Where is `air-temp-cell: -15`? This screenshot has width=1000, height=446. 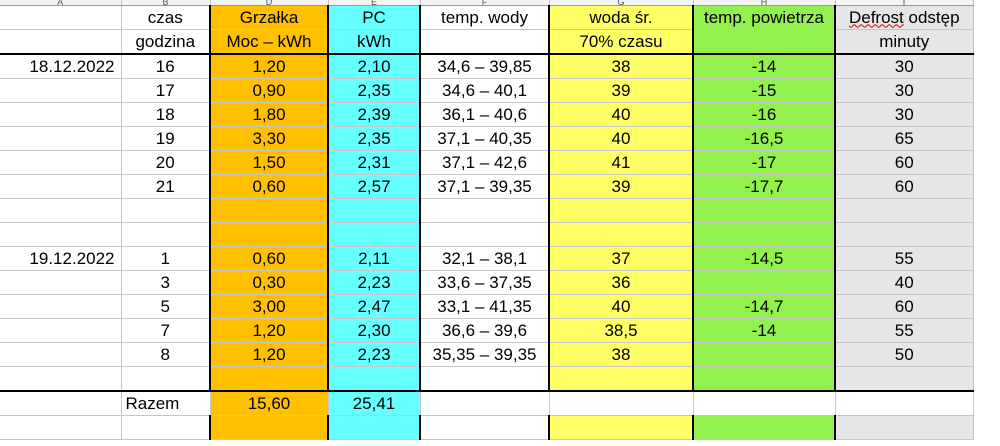
air-temp-cell: -15 is located at coordinates (764, 90).